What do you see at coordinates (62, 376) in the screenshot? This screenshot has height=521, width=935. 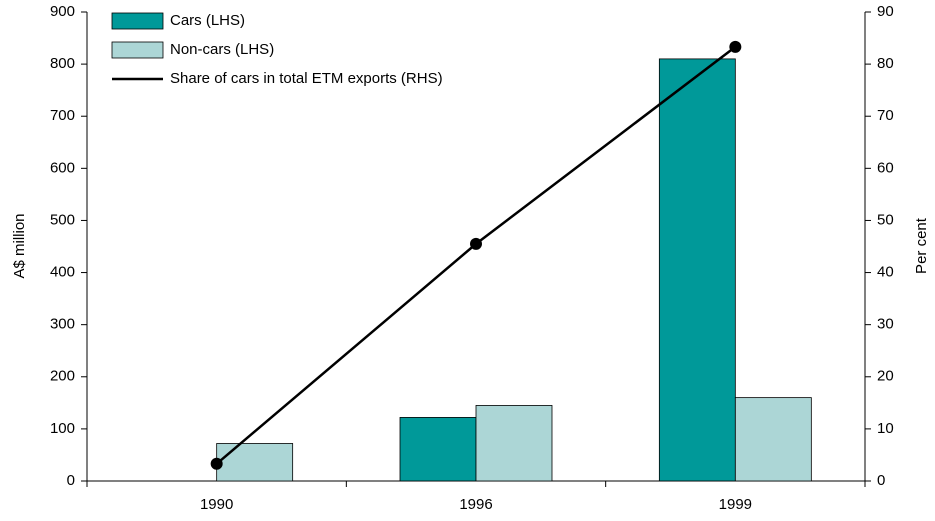 I see `y-tick-label: 200` at bounding box center [62, 376].